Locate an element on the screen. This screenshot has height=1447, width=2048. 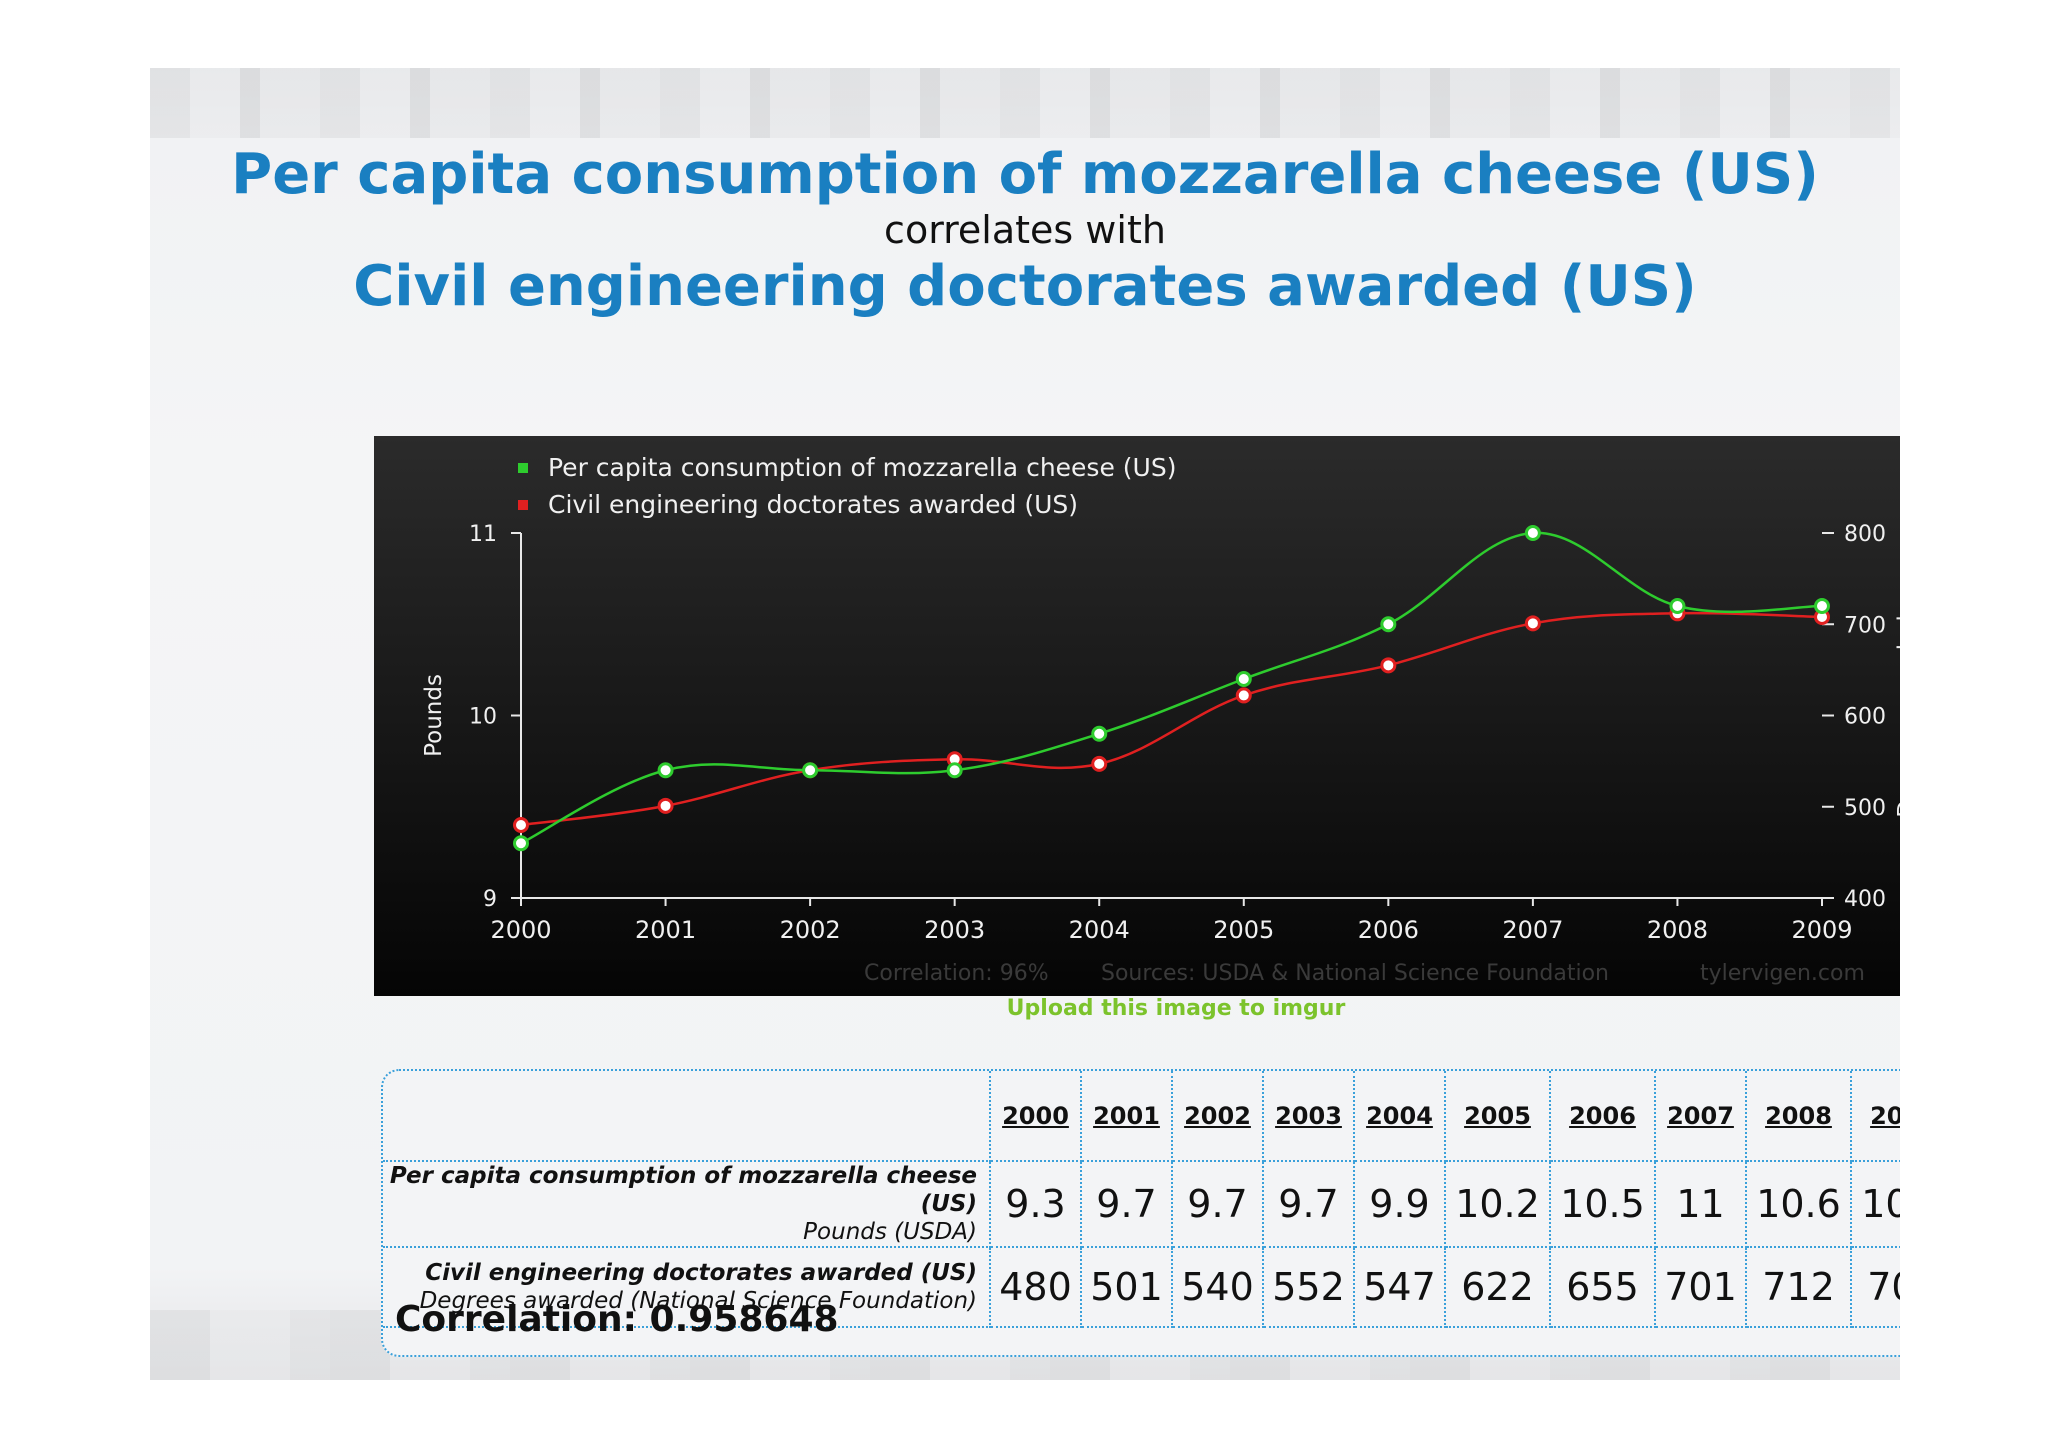
right-tick-label: 700 is located at coordinates (1865, 625).